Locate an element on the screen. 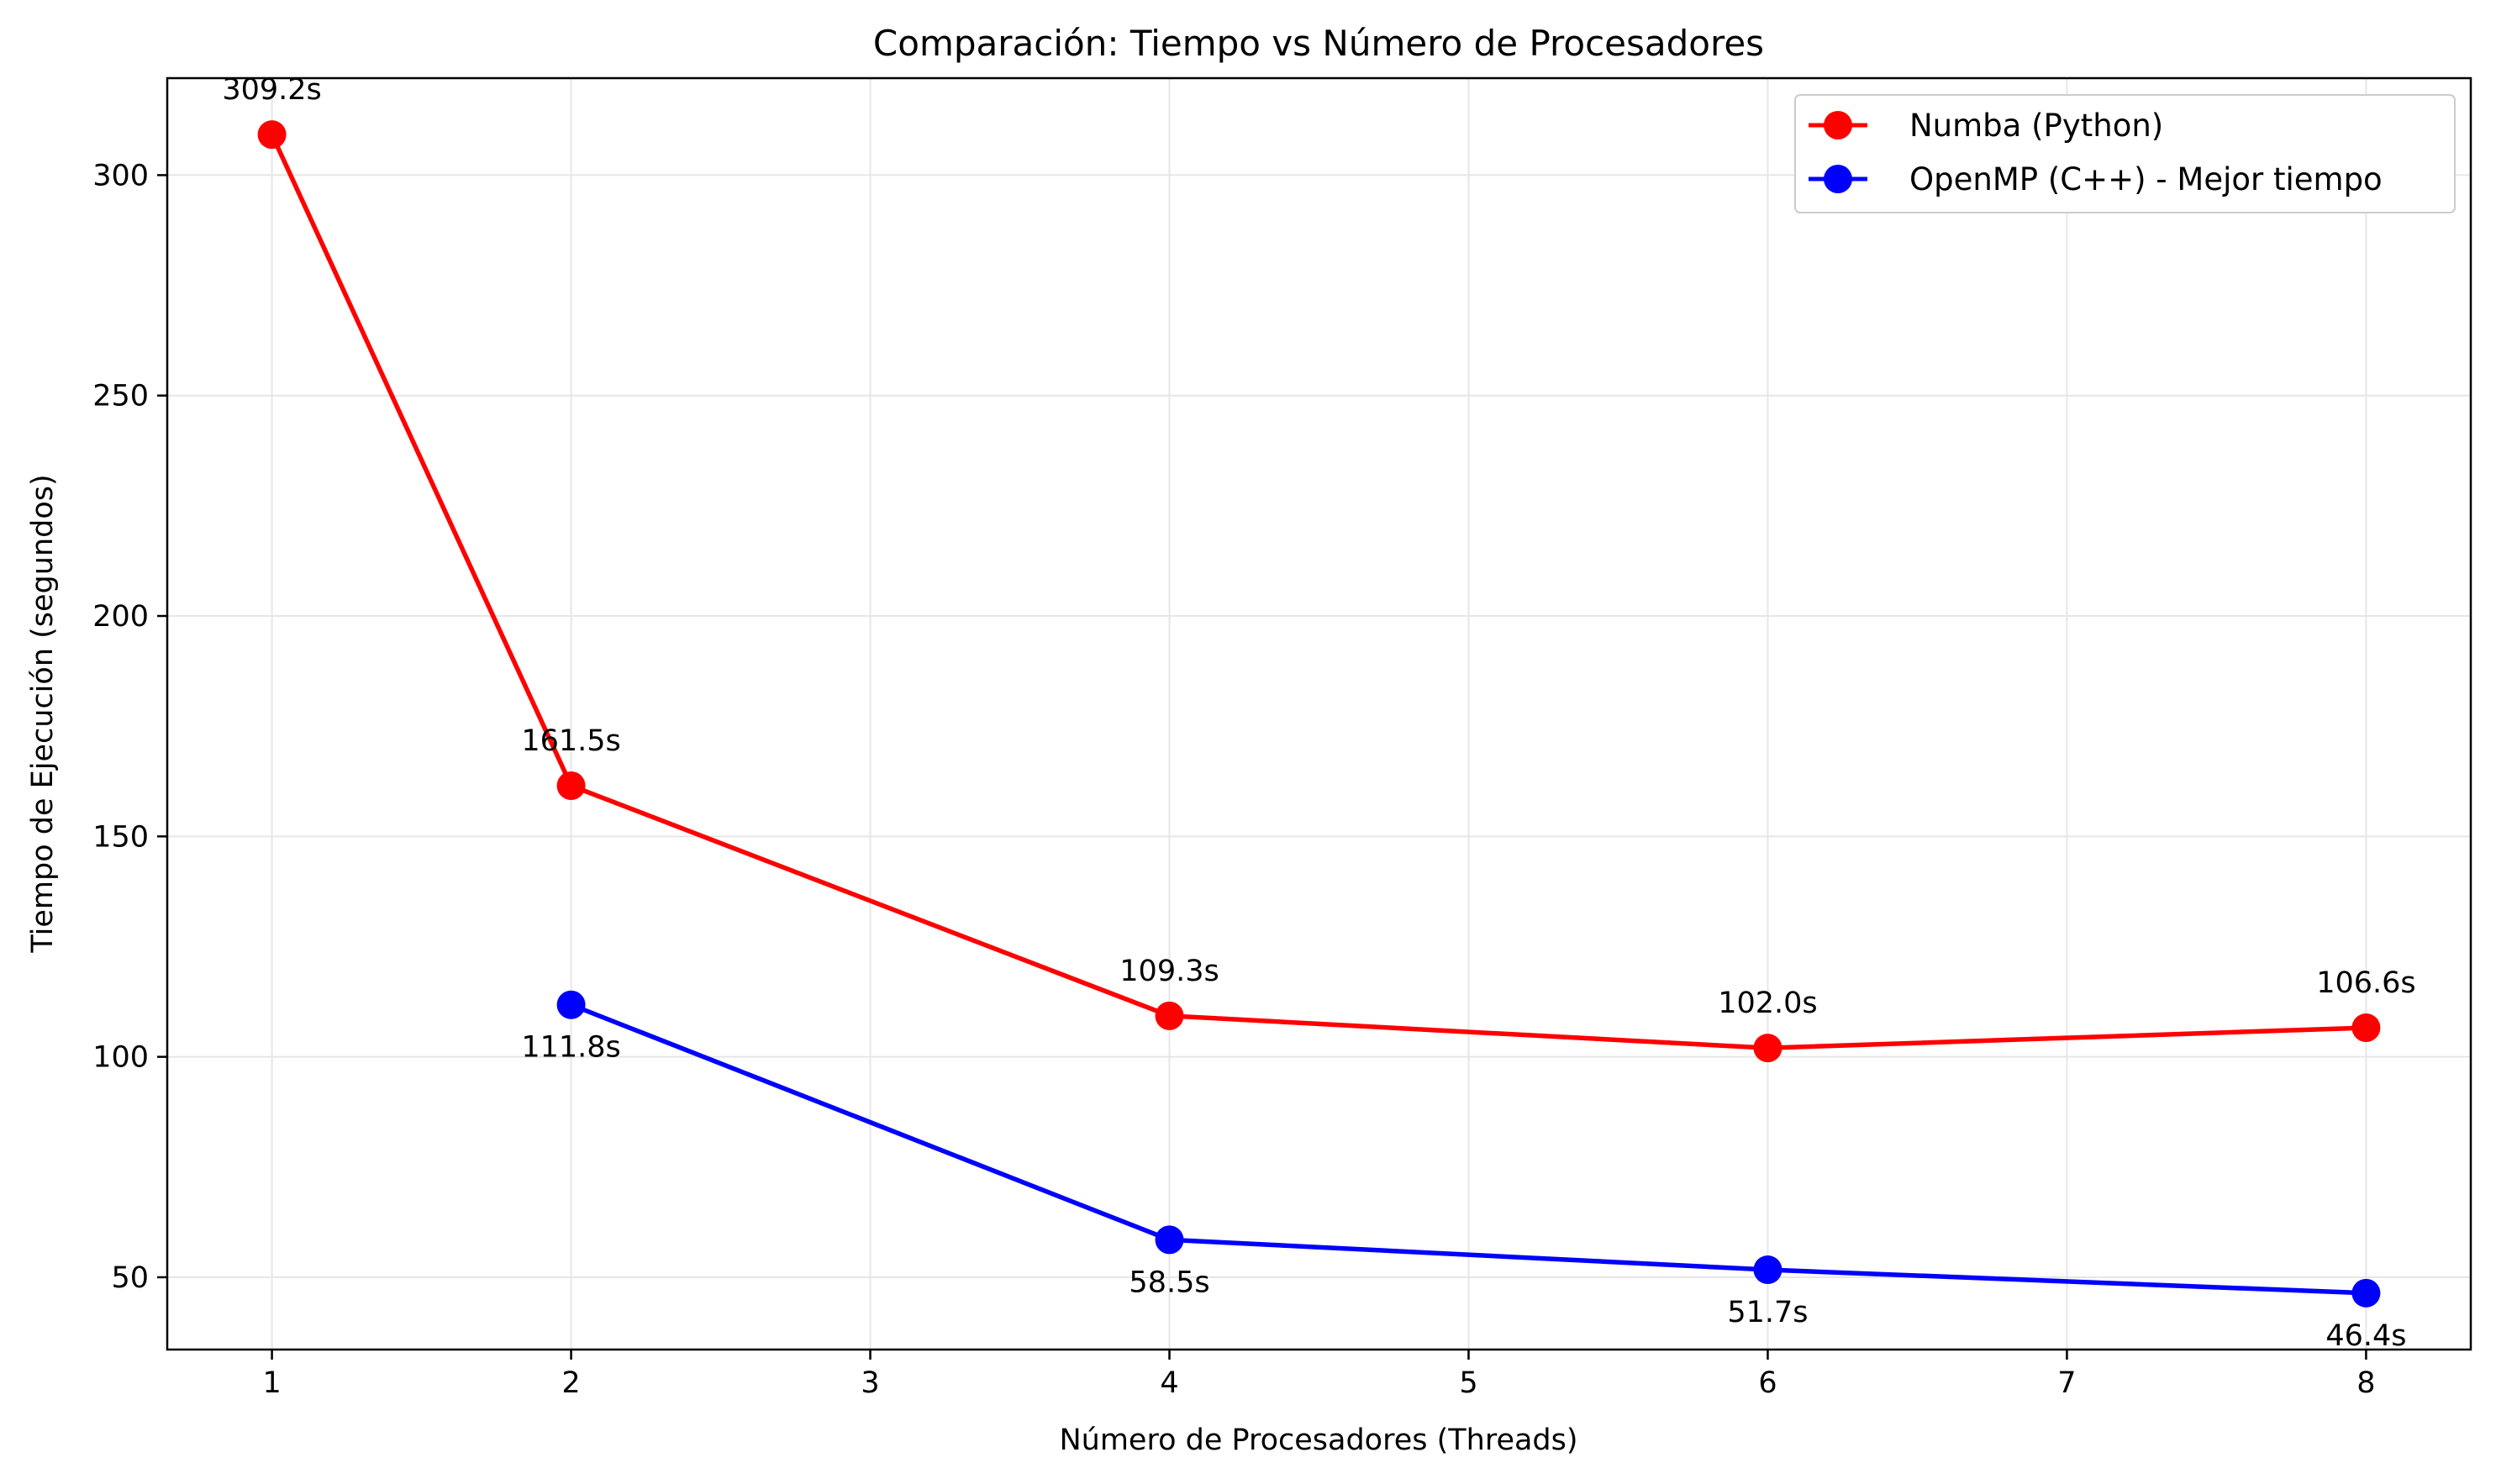 This screenshot has width=2496, height=1484. x-tick-label: 4 is located at coordinates (1169, 1383).